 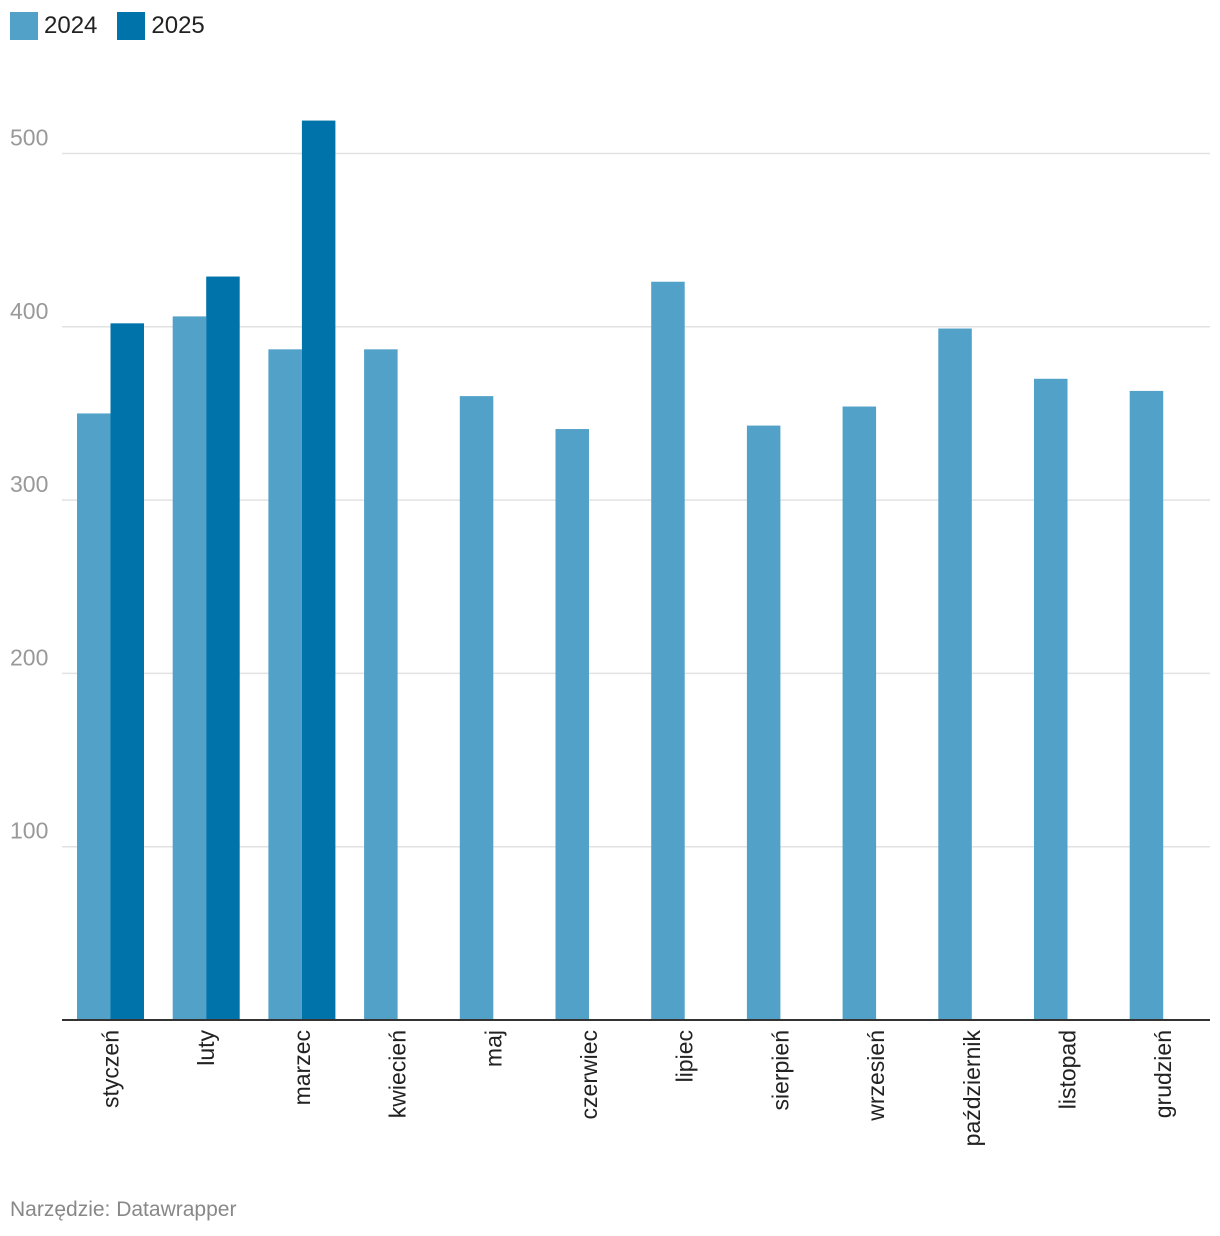 What do you see at coordinates (206, 1048) in the screenshot?
I see `x-tick-label-2: luty` at bounding box center [206, 1048].